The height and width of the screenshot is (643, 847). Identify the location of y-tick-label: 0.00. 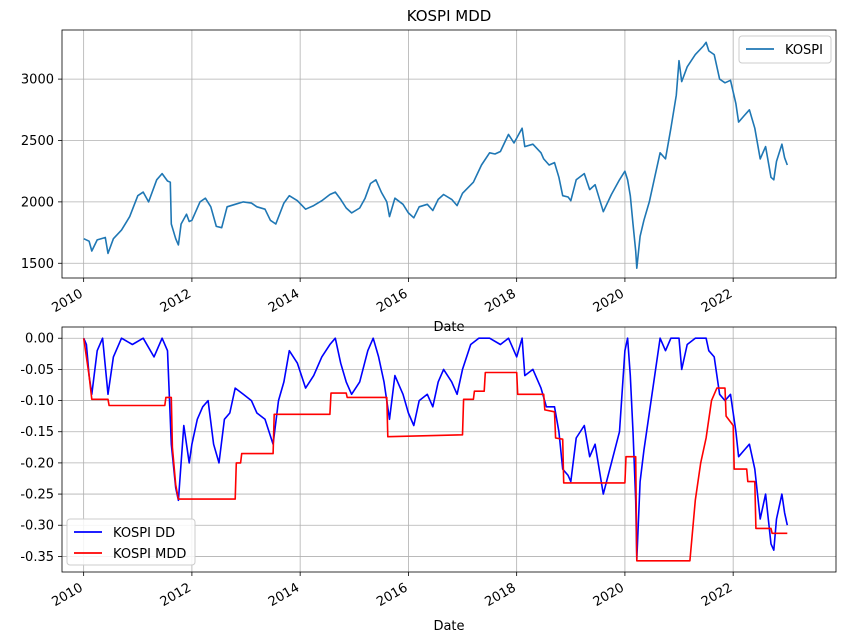
(39, 339).